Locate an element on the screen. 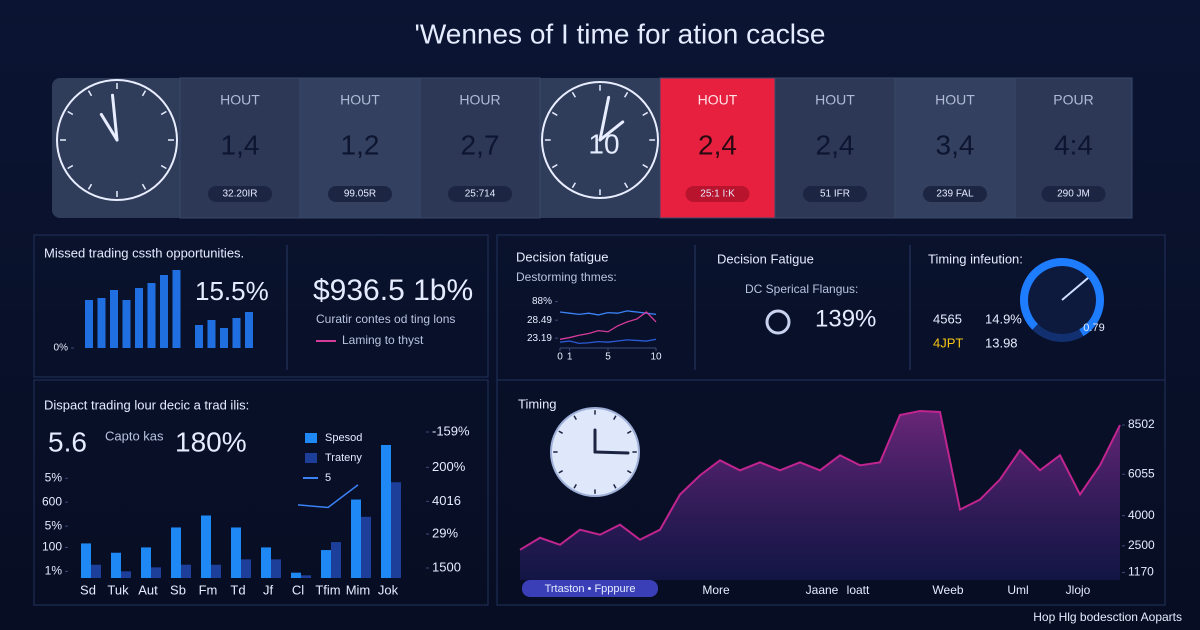 This screenshot has height=630, width=1200. cell-sub: 99.05R is located at coordinates (360, 194).